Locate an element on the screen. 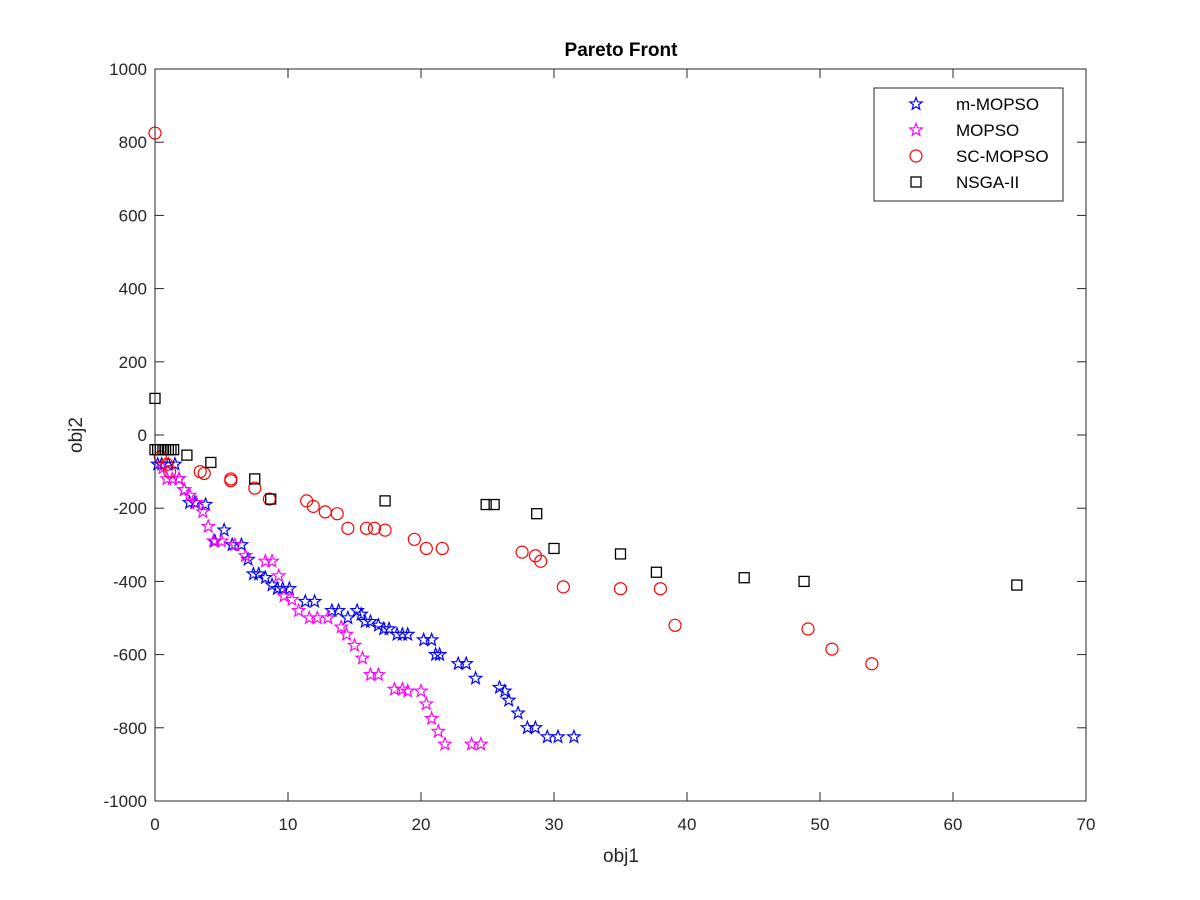  x-tick-label: 60 is located at coordinates (953, 824).